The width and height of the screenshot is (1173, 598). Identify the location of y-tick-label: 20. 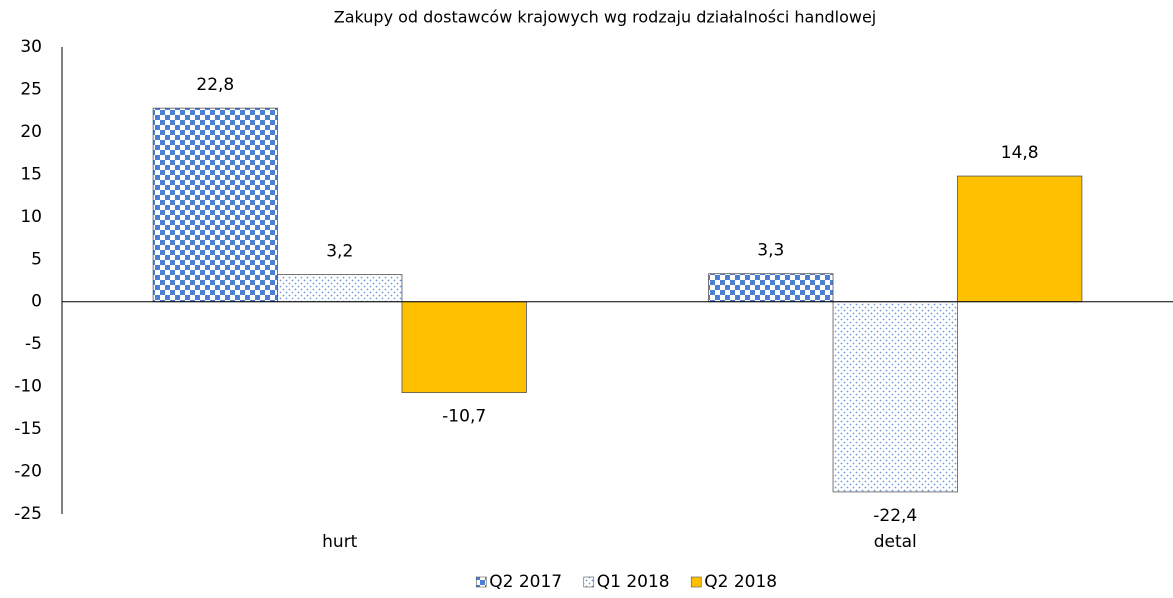
(31, 132).